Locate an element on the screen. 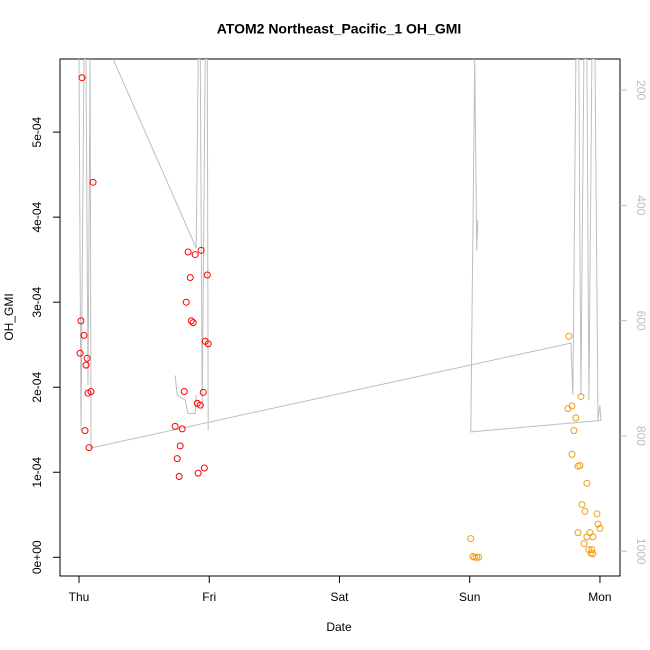 This screenshot has height=650, width=650. x-tick-label: Fri is located at coordinates (209, 597).